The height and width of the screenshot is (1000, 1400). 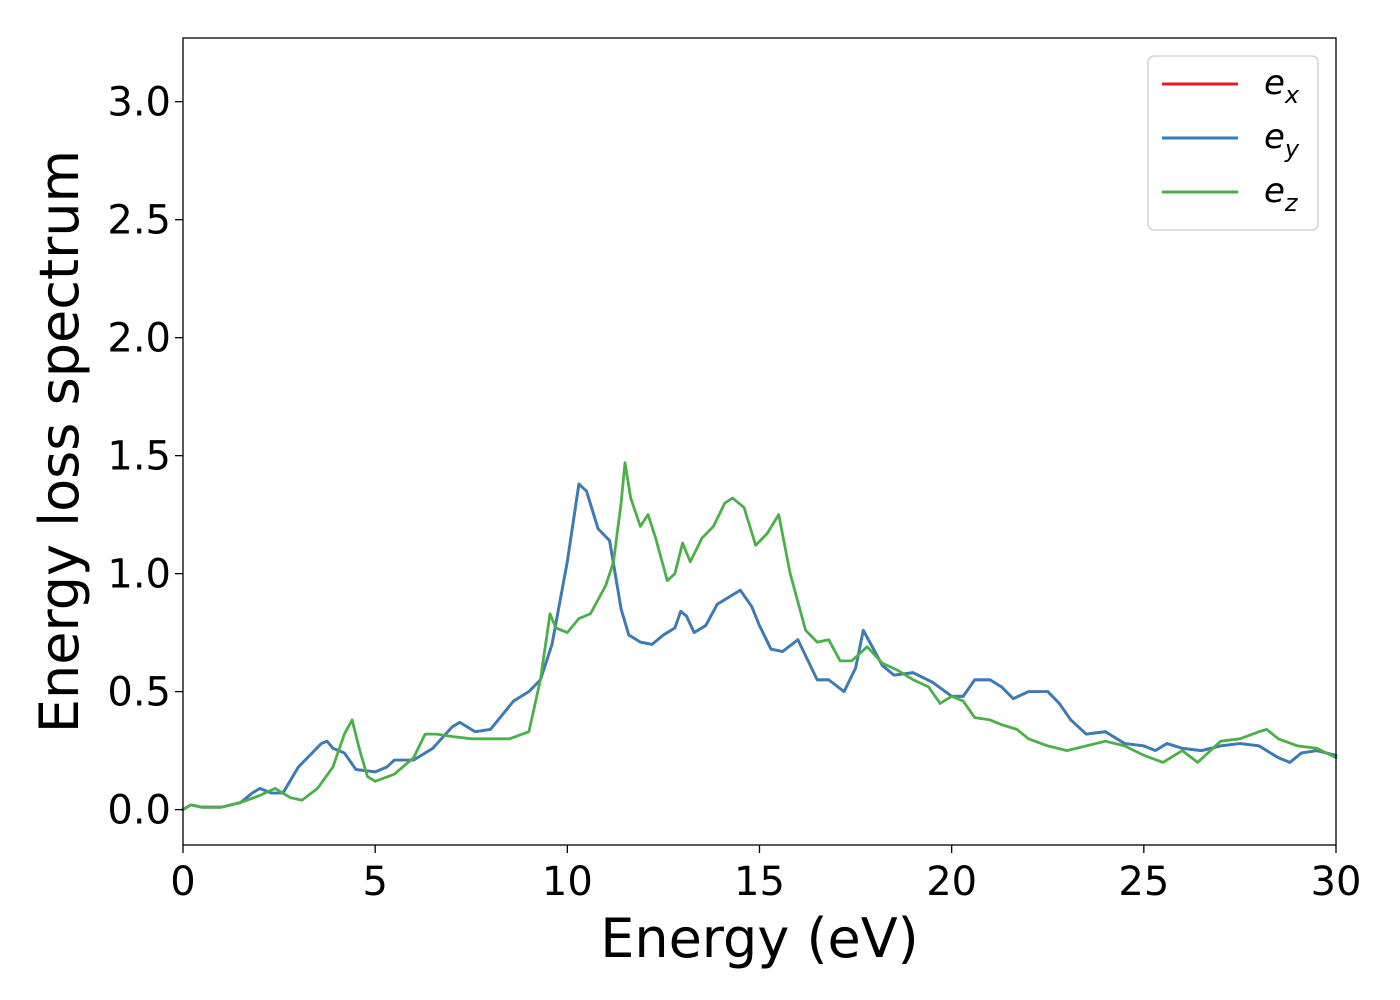 I want to click on y-tick-label: 3.0, so click(x=139, y=103).